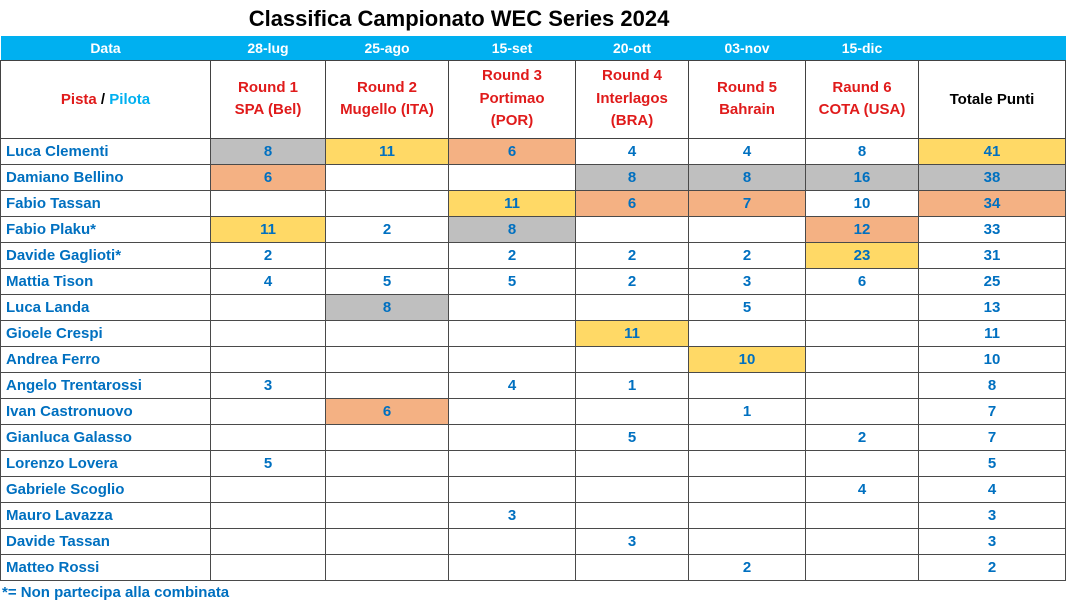  I want to click on total-points-cell: 4, so click(992, 489).